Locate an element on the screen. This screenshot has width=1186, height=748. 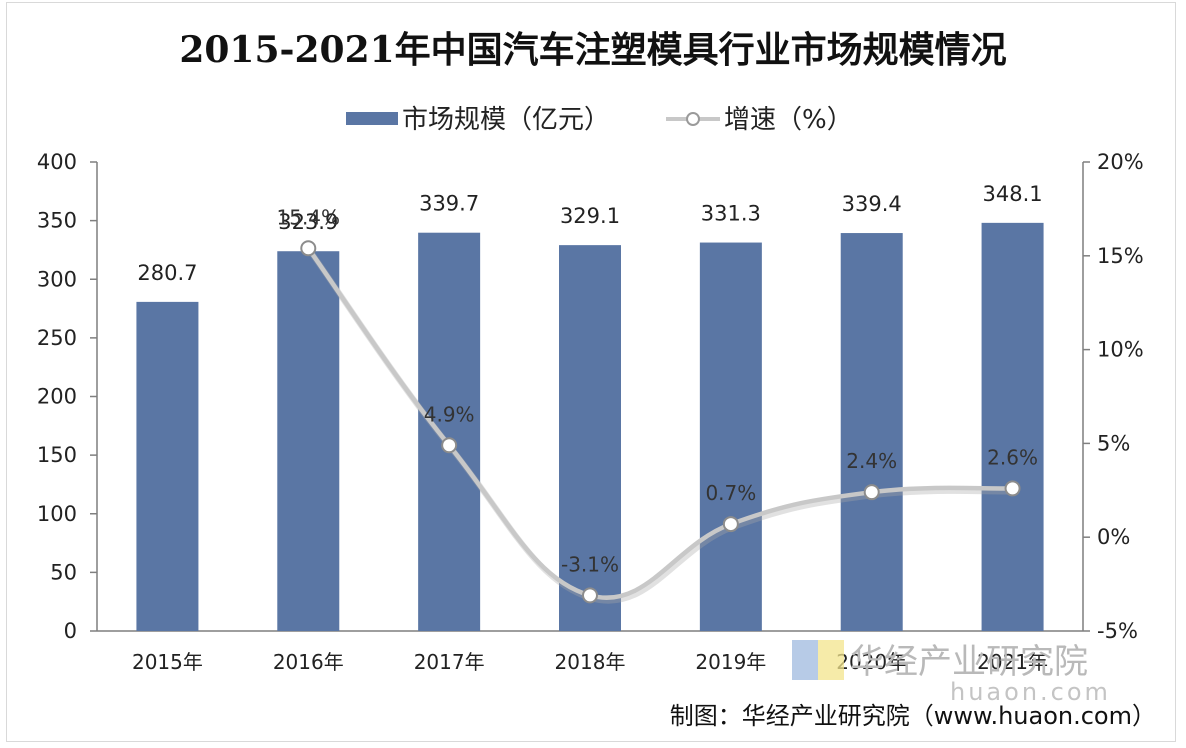
watermark-text: 华经产业研究院 is located at coordinates (969, 662).